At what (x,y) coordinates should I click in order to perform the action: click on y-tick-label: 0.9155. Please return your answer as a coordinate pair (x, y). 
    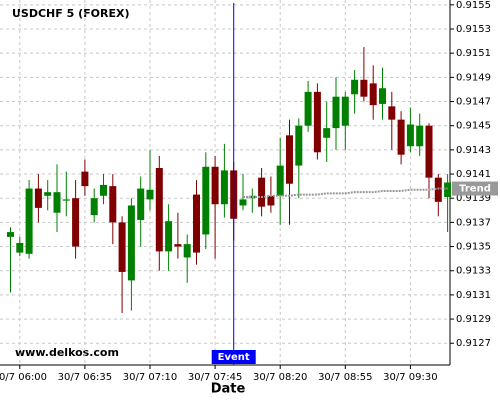
    Looking at the image, I should click on (473, 5).